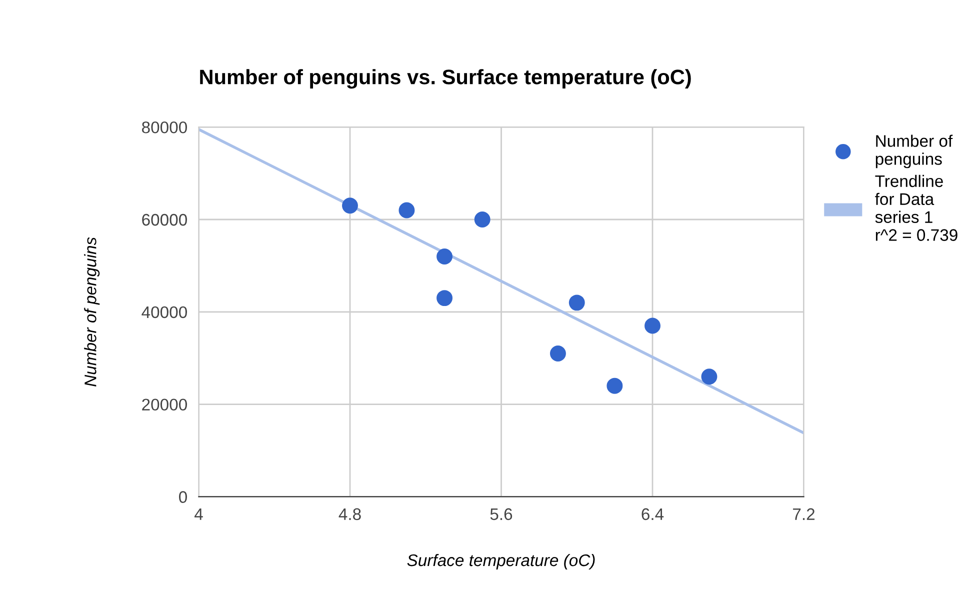 The width and height of the screenshot is (979, 611). What do you see at coordinates (349, 514) in the screenshot?
I see `x-tick-label: 4.8` at bounding box center [349, 514].